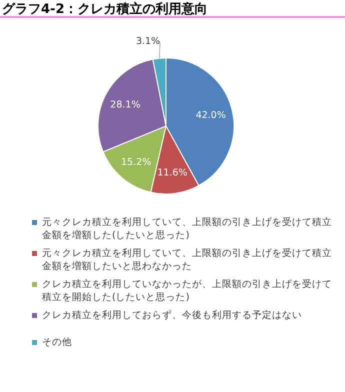  I want to click on chart-title: グラフ4-2：クレカ積立の利用意向, so click(105, 9).